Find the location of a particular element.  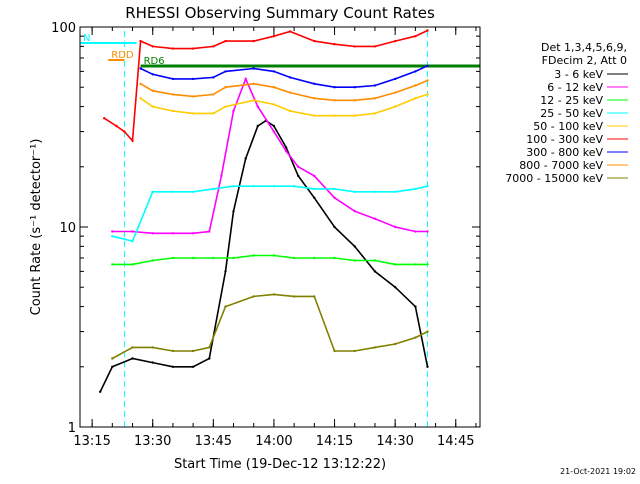

x-tick-label: 14:45 is located at coordinates (455, 441).